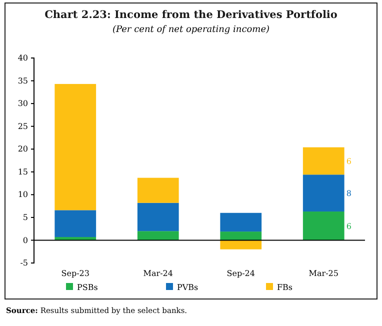 This screenshot has height=326, width=382. What do you see at coordinates (23, 171) in the screenshot?
I see `y-tick-label: 15` at bounding box center [23, 171].